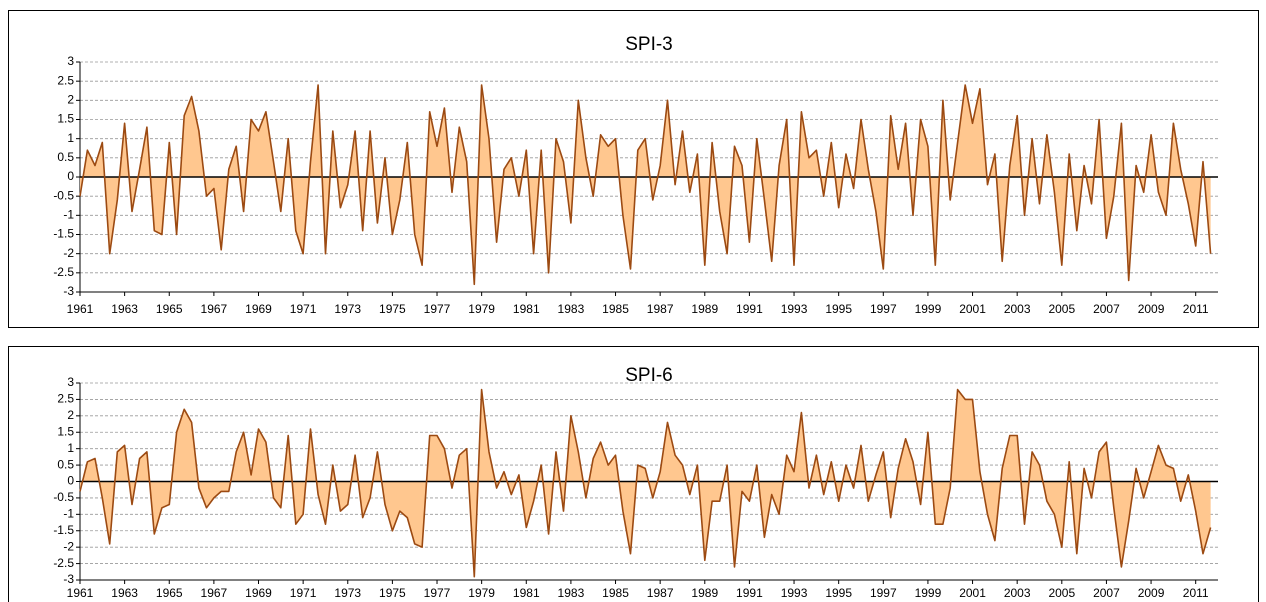  I want to click on chart-title: SPI-6, so click(649, 375).